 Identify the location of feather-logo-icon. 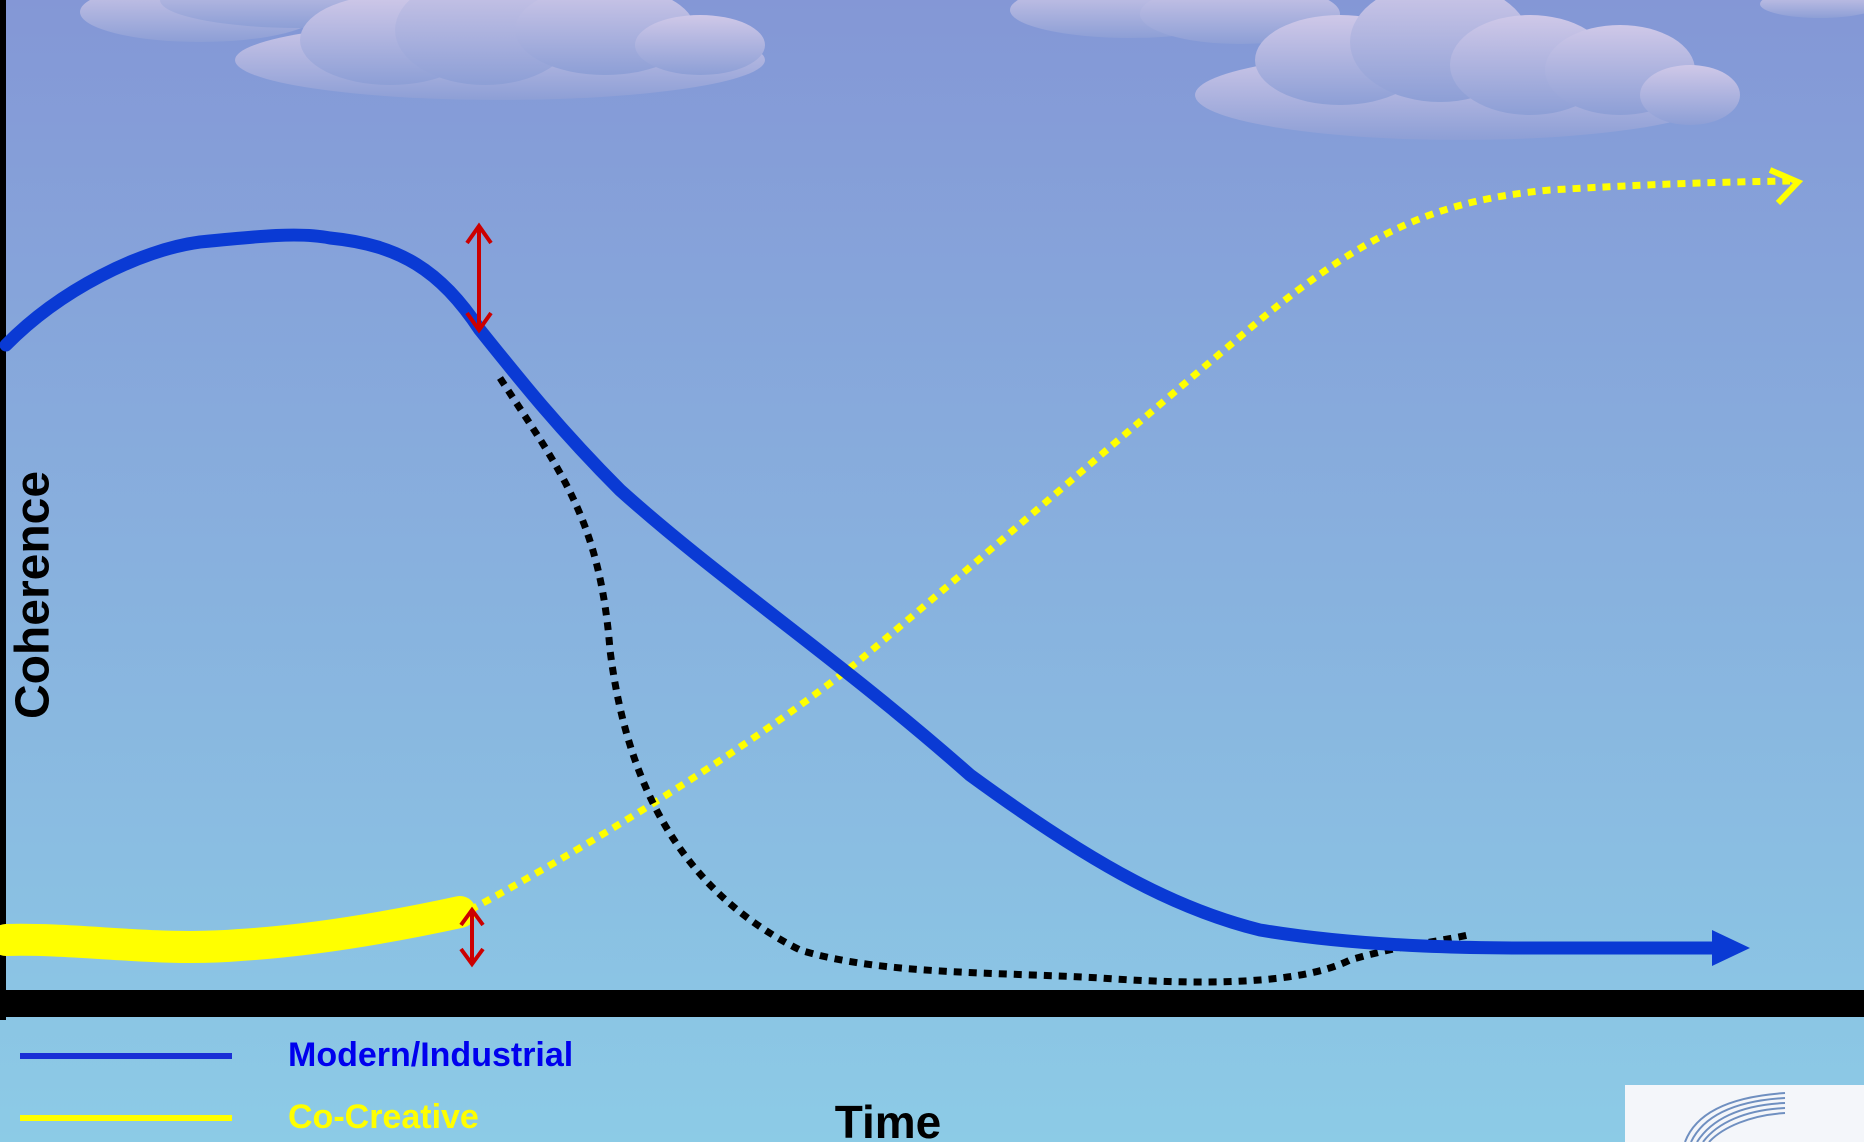
(1744, 1113).